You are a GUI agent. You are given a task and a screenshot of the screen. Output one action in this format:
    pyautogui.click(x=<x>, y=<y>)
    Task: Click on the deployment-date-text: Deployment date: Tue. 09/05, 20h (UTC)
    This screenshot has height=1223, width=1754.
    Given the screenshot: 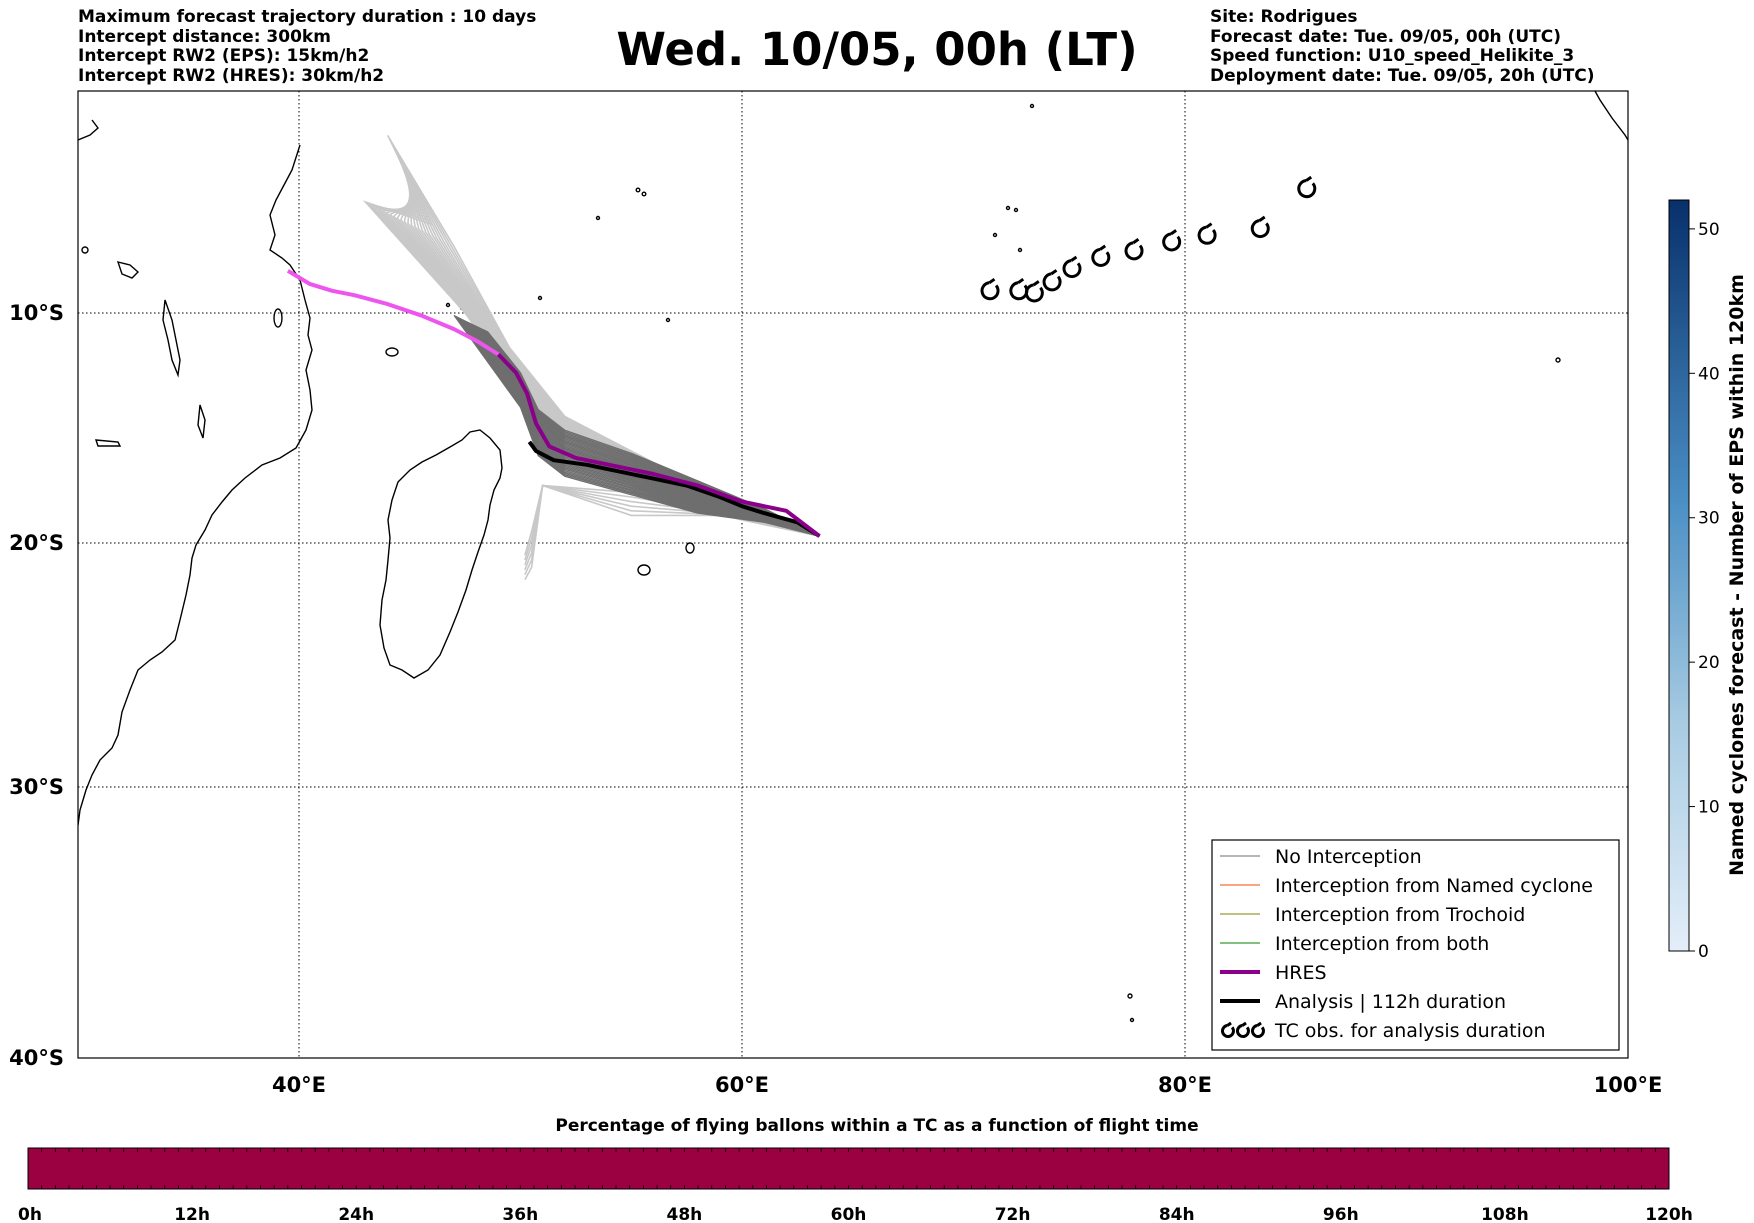 What is the action you would take?
    pyautogui.click(x=1402, y=75)
    